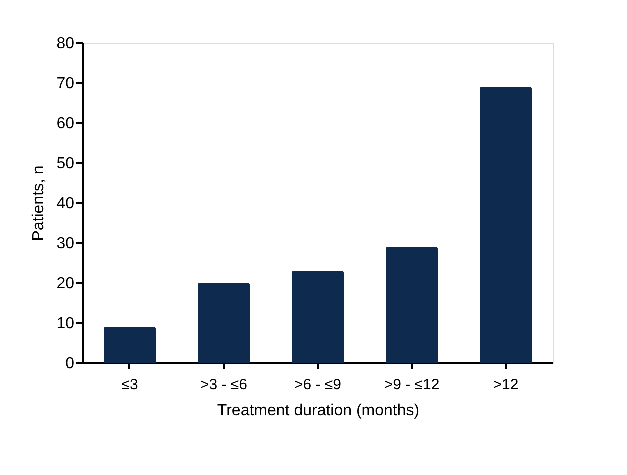 The image size is (627, 475). I want to click on y-tick-label: 80, so click(65, 44).